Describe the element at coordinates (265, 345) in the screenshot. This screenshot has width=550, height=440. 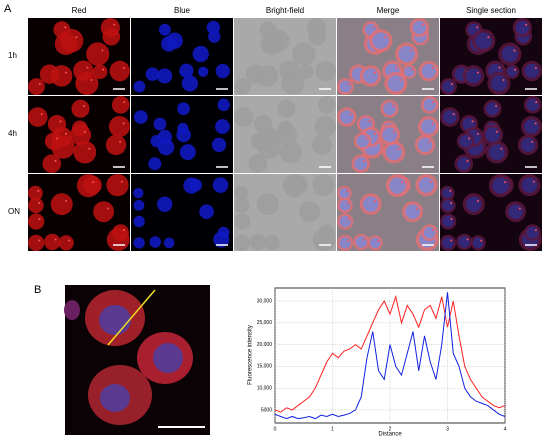
I see `y-tick-label: 20,000` at that location.